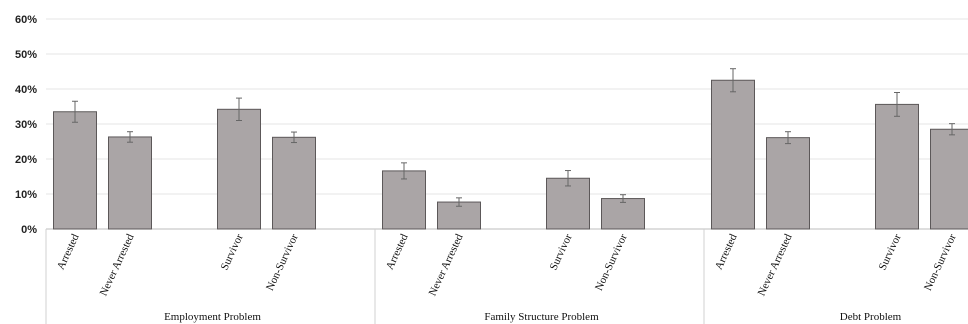 Image resolution: width=968 pixels, height=324 pixels. What do you see at coordinates (26, 195) in the screenshot?
I see `y-tick-label: 10%` at bounding box center [26, 195].